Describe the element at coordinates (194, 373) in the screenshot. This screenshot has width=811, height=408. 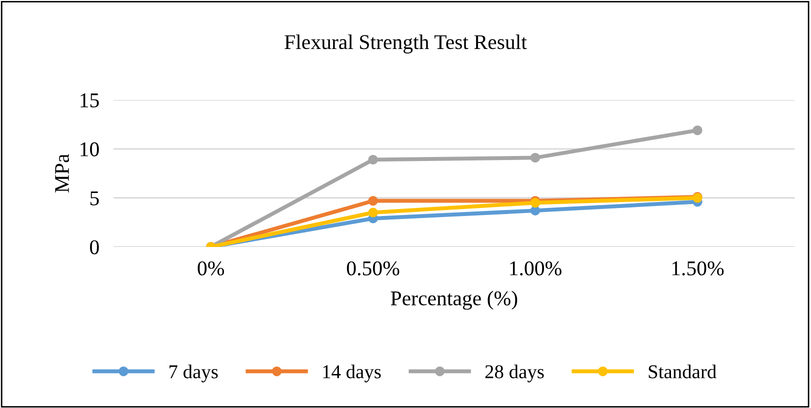
I see `legend-label: 7 days` at that location.